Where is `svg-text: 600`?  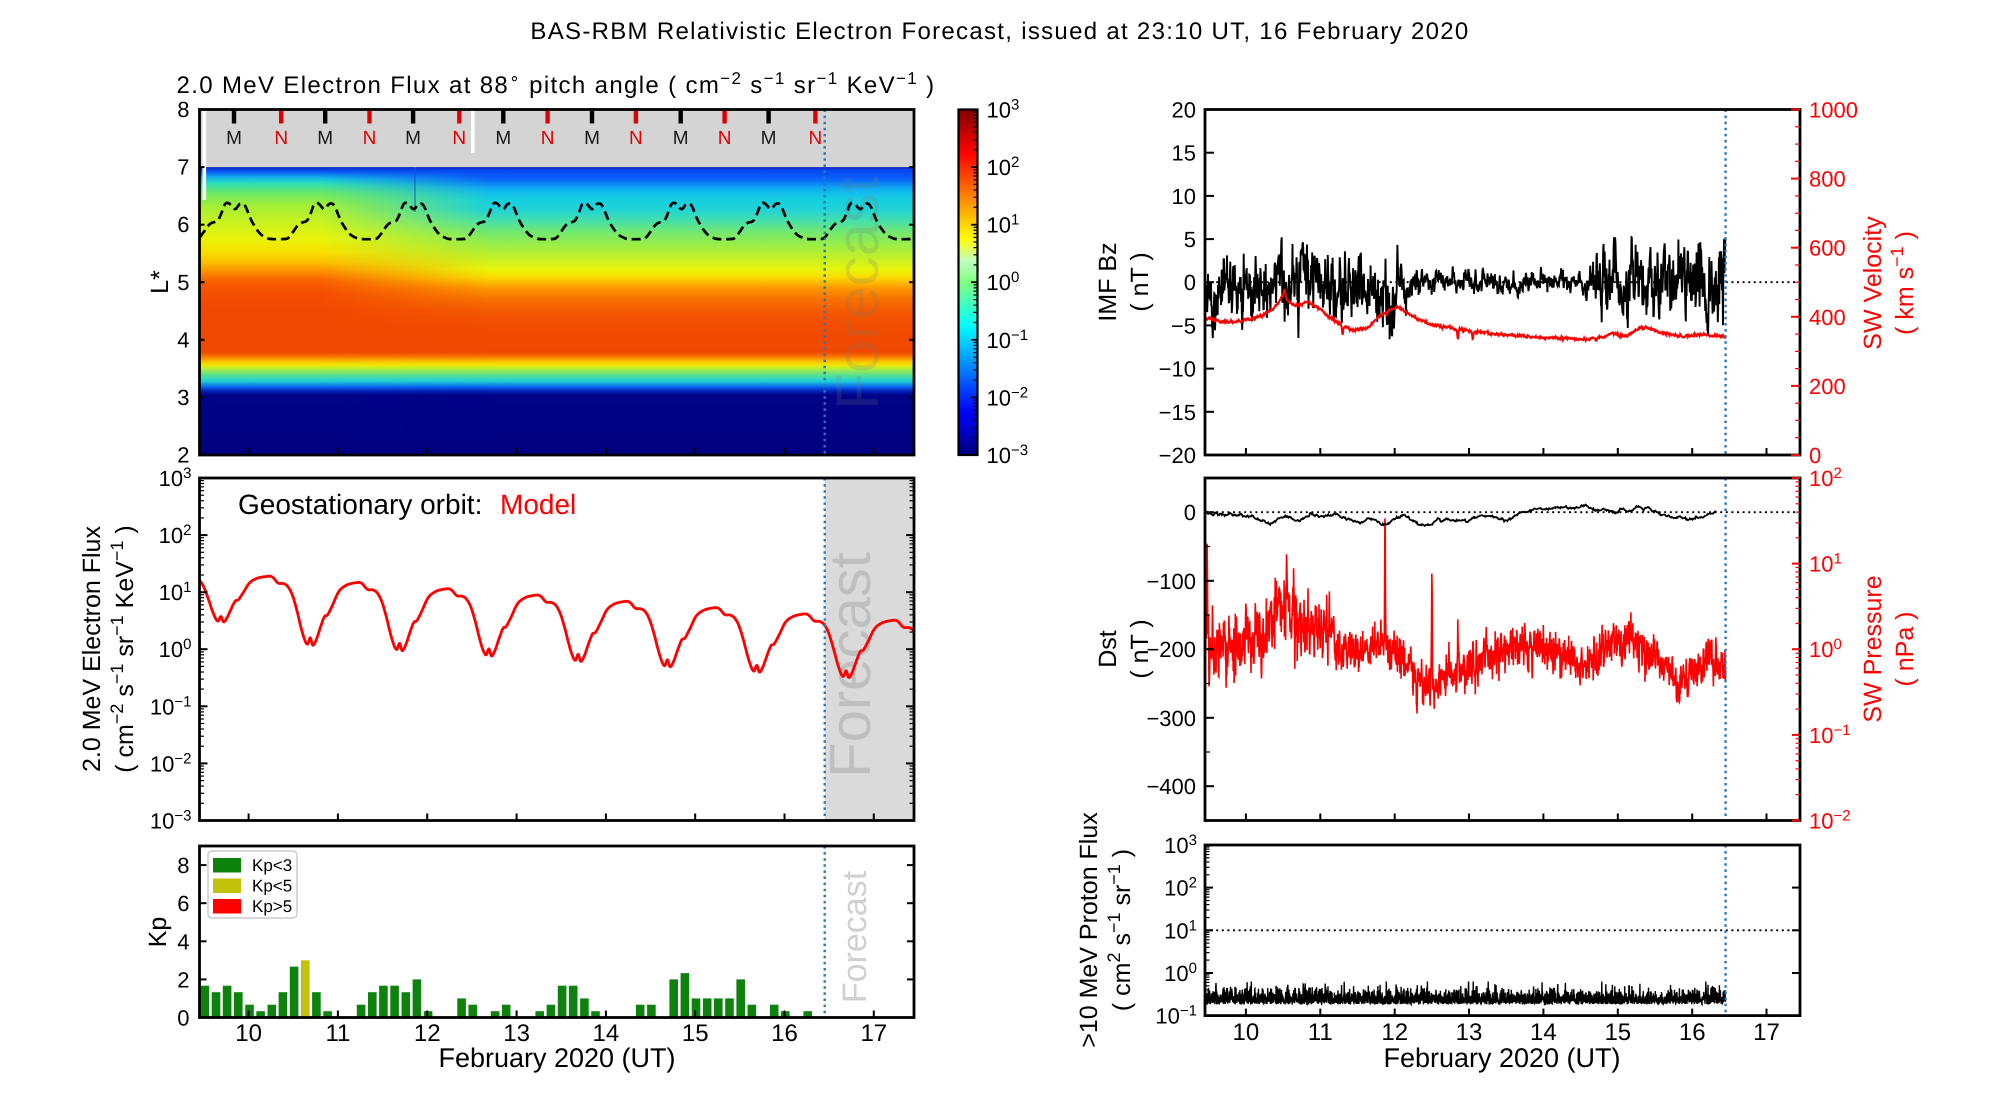
svg-text: 600 is located at coordinates (1827, 248).